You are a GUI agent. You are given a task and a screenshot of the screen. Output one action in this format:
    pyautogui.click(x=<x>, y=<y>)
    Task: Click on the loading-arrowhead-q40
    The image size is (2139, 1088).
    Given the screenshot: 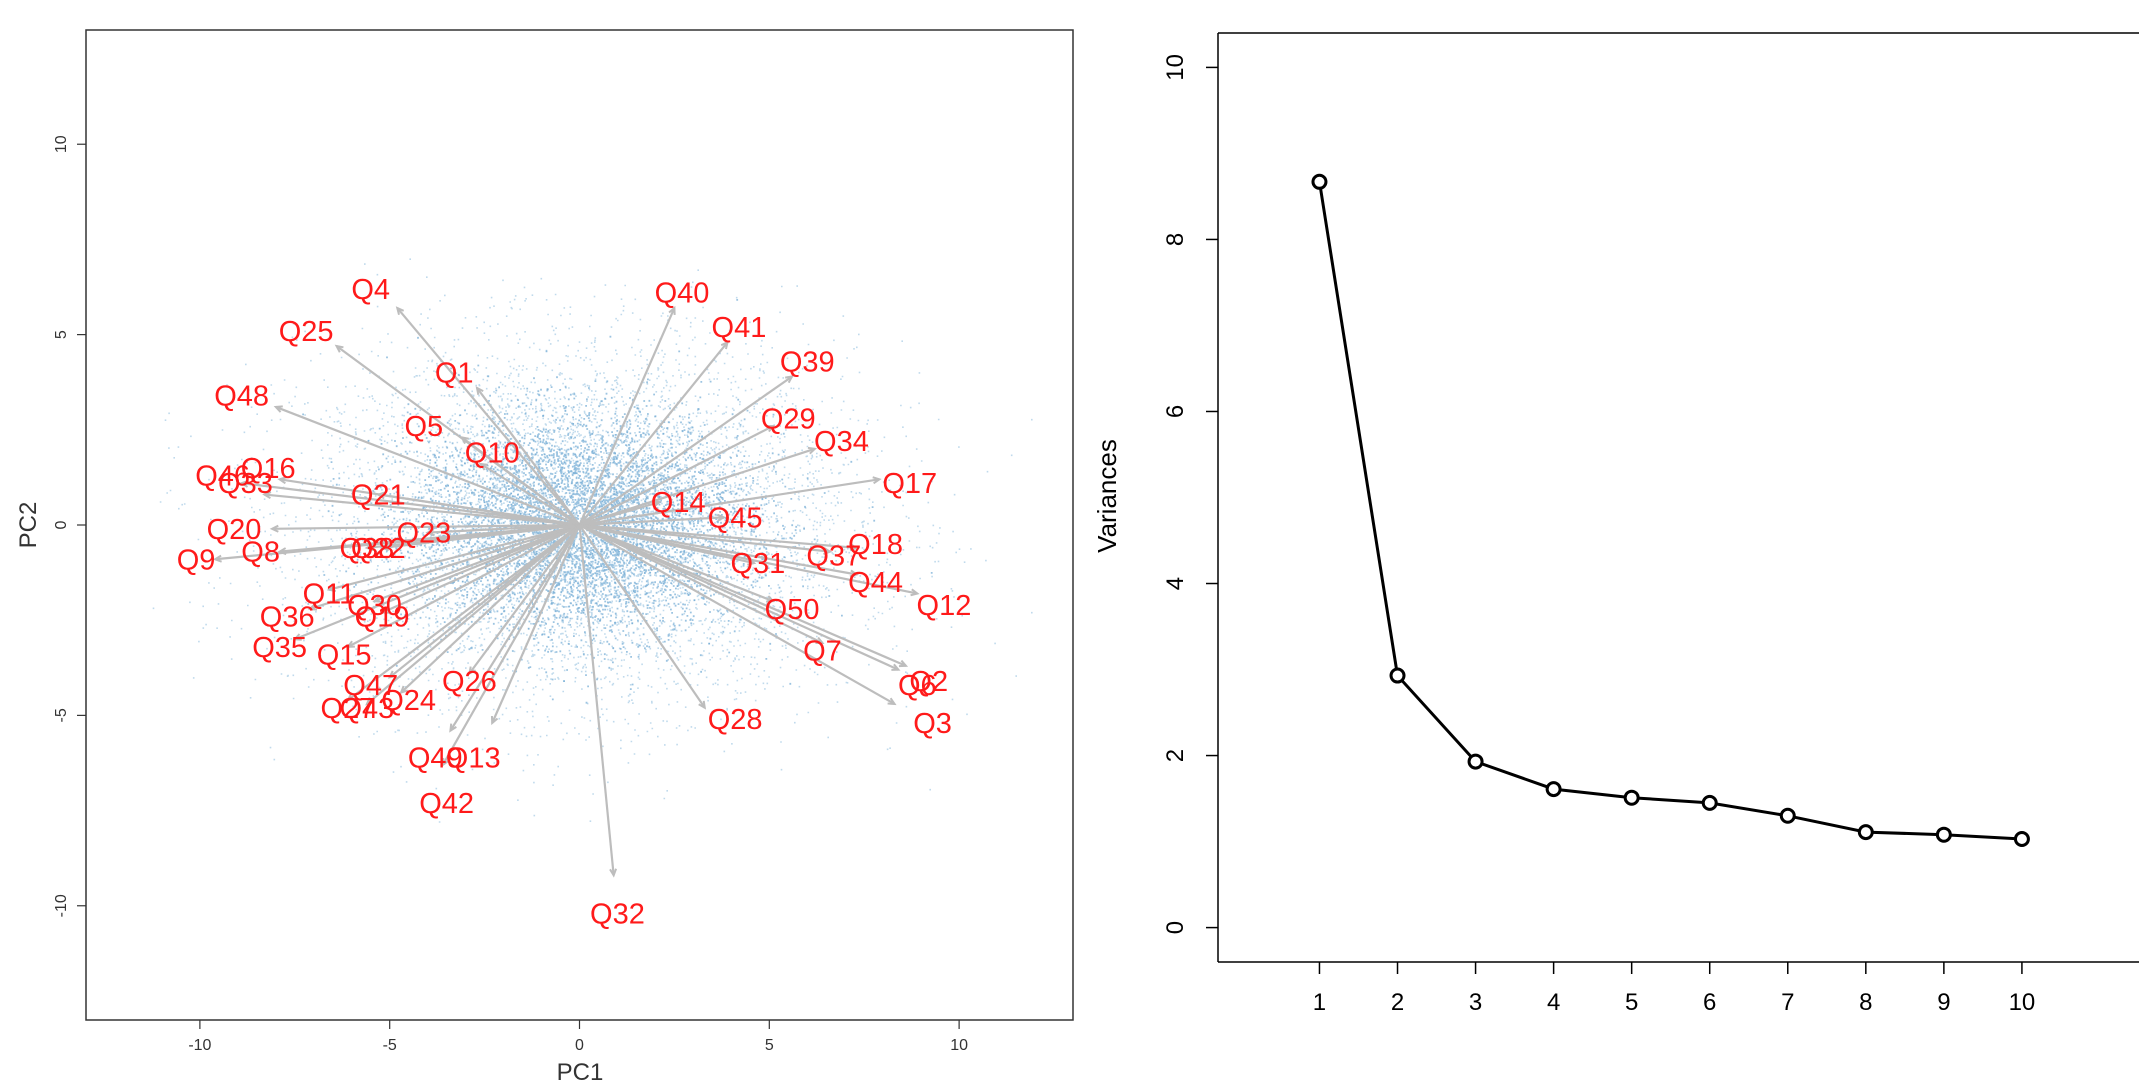 What is the action you would take?
    pyautogui.click(x=672, y=310)
    